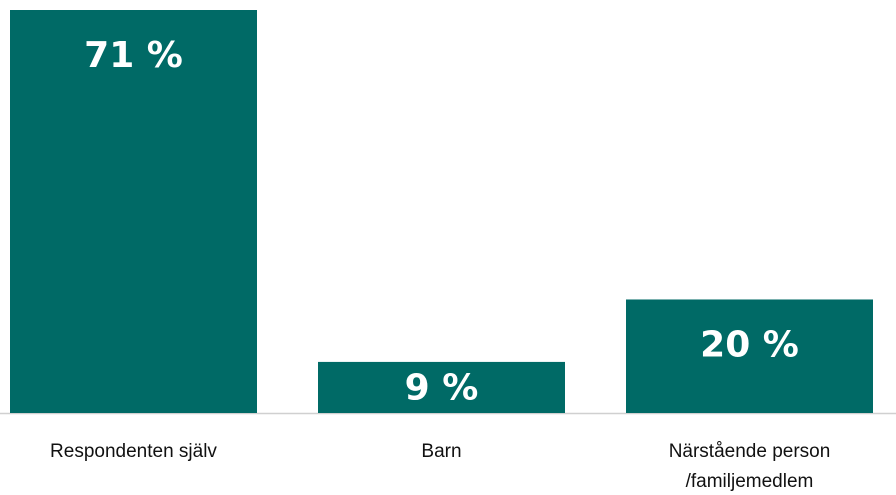 This screenshot has width=896, height=495. I want to click on data-label: 9 %, so click(442, 387).